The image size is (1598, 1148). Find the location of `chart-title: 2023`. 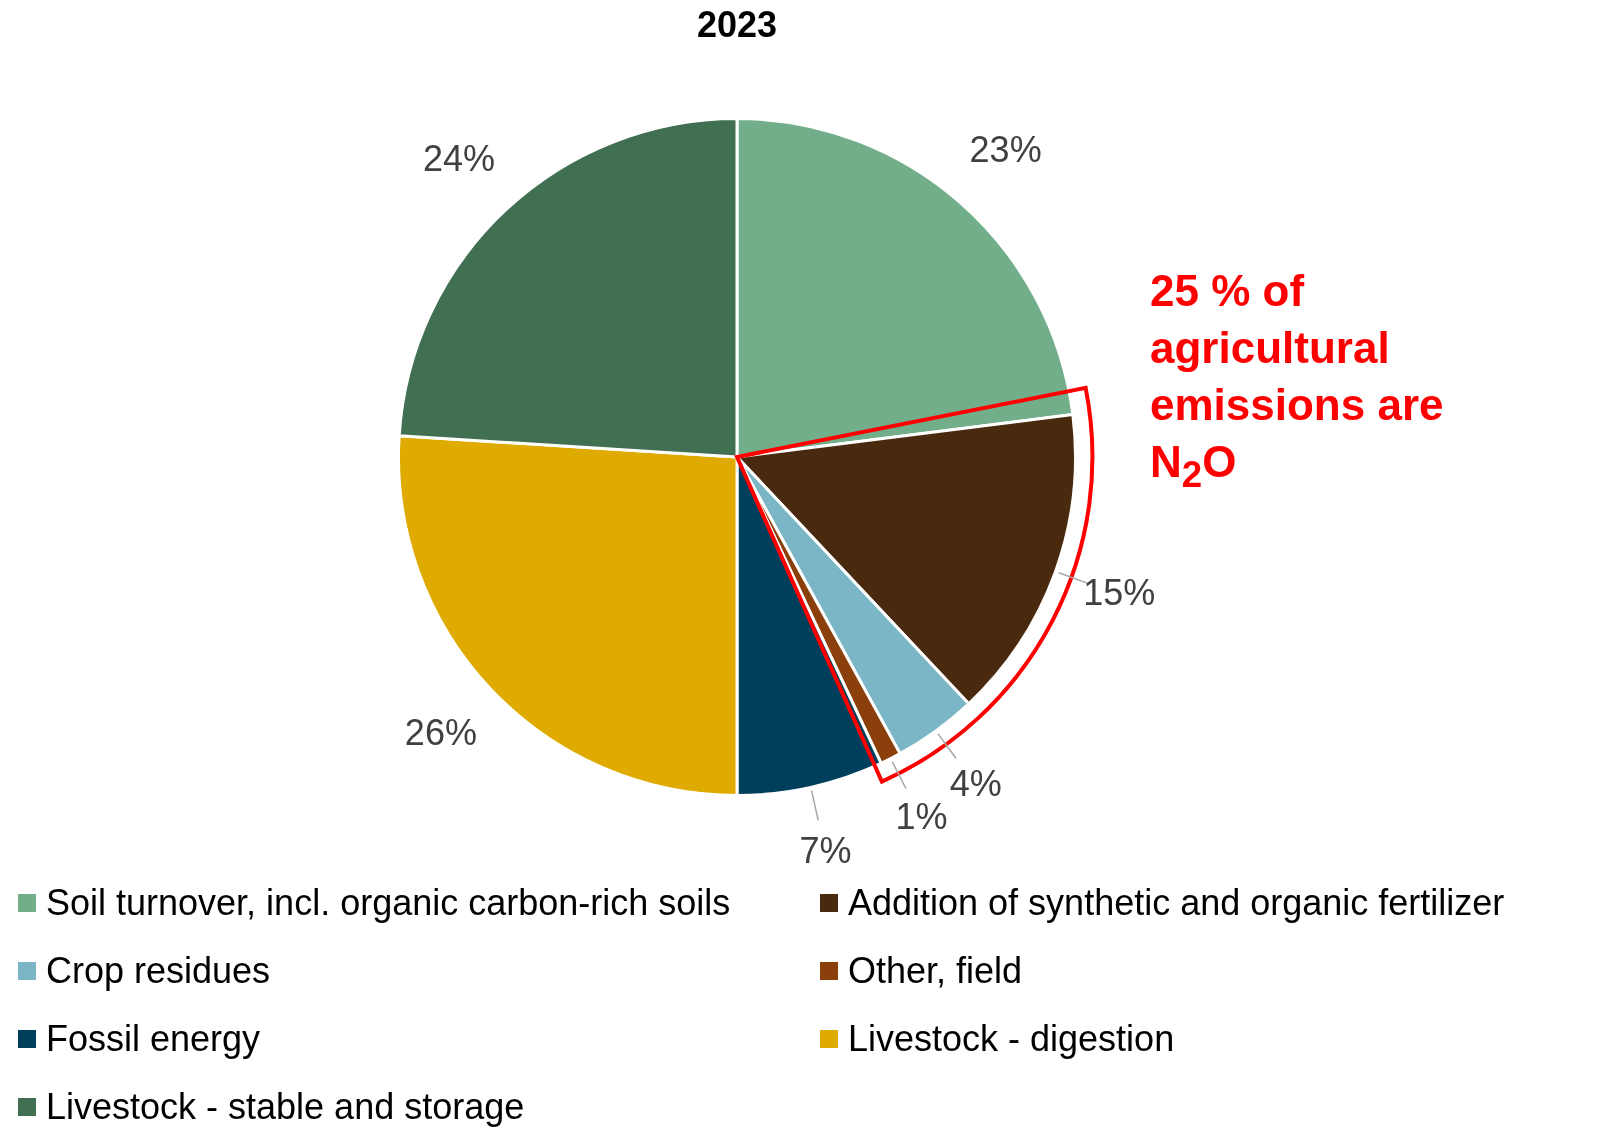

chart-title: 2023 is located at coordinates (737, 25).